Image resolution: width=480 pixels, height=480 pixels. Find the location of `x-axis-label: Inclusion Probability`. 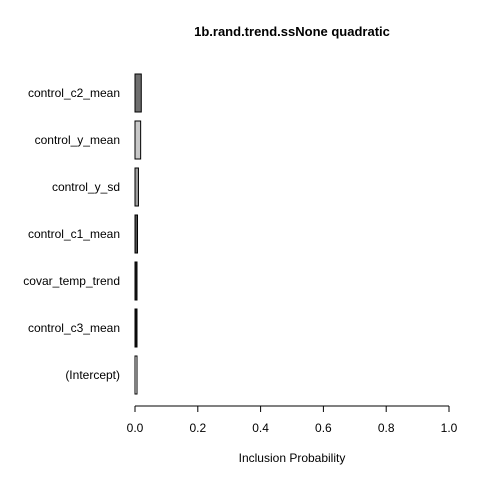

x-axis-label: Inclusion Probability is located at coordinates (292, 458).